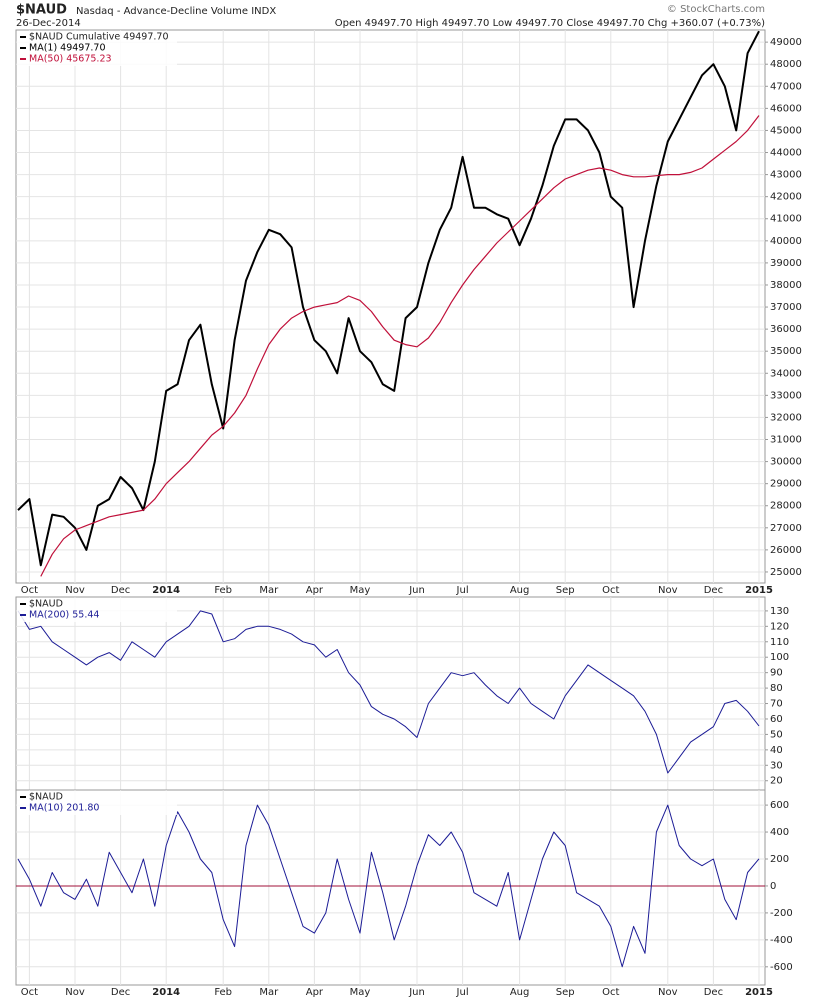  What do you see at coordinates (776, 781) in the screenshot?
I see `y-tick-label: 20` at bounding box center [776, 781].